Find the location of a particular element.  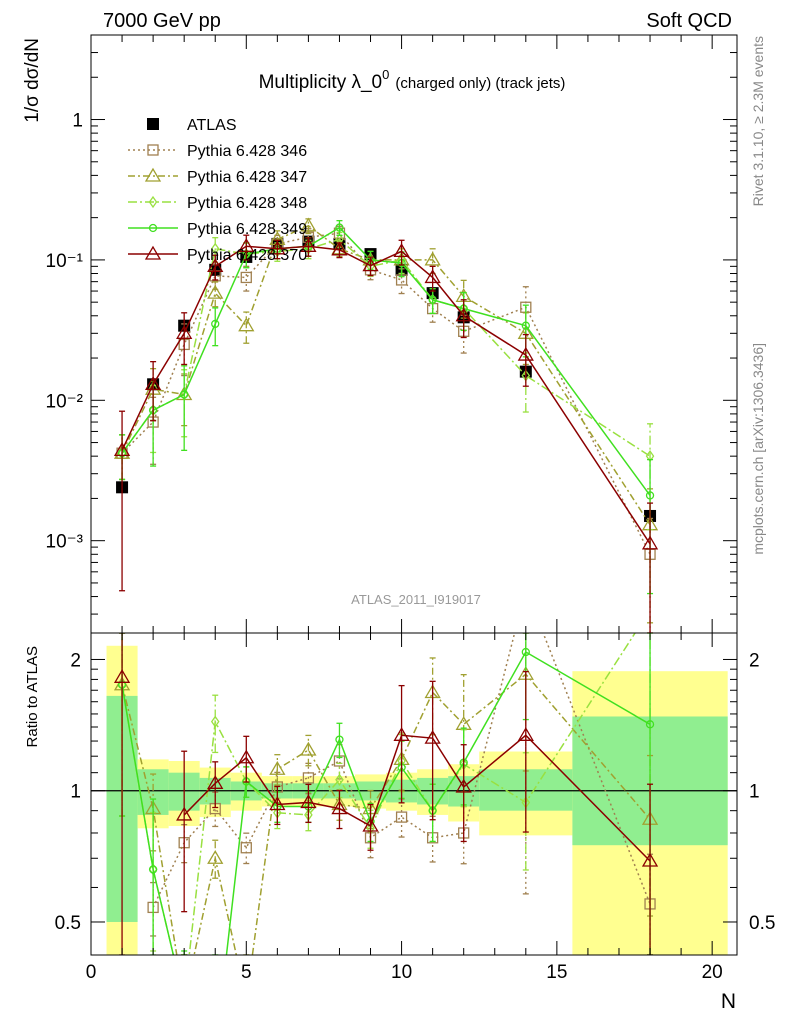

x-tick-label: 0 is located at coordinates (91, 972).